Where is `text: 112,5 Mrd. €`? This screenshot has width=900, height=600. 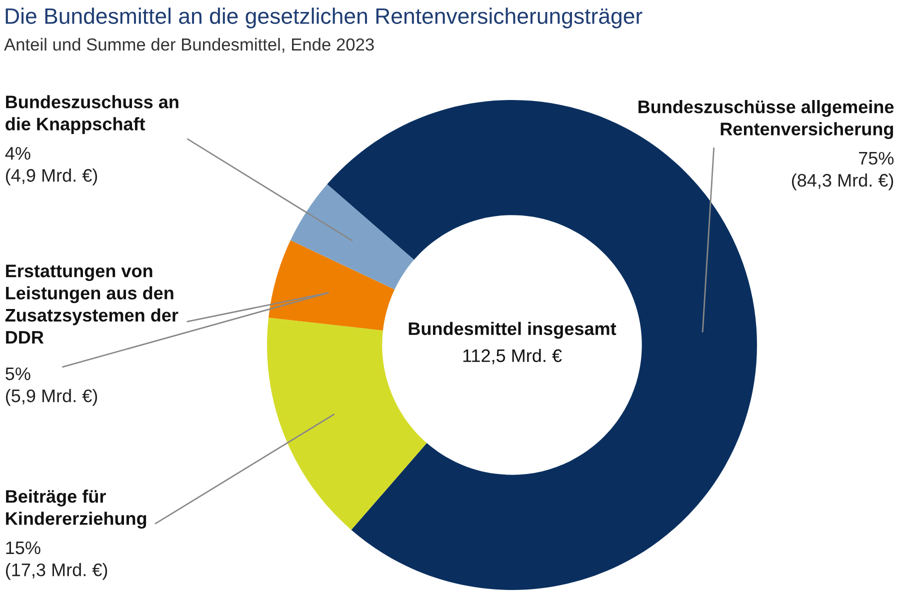
text: 112,5 Mrd. € is located at coordinates (512, 356).